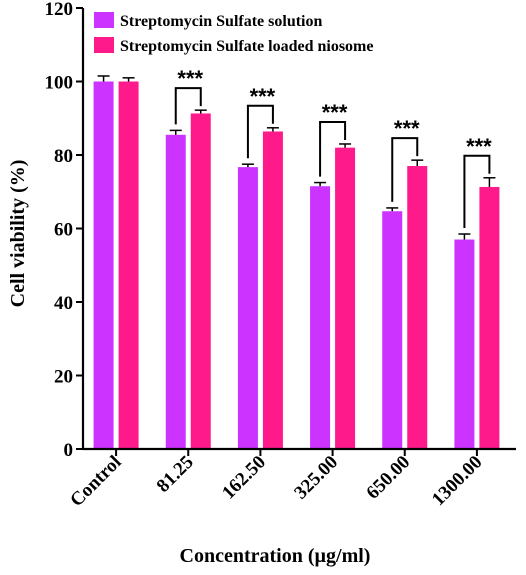 This screenshot has width=526, height=575. Describe the element at coordinates (95, 481) in the screenshot. I see `x-tick-label-Control: Control` at that location.